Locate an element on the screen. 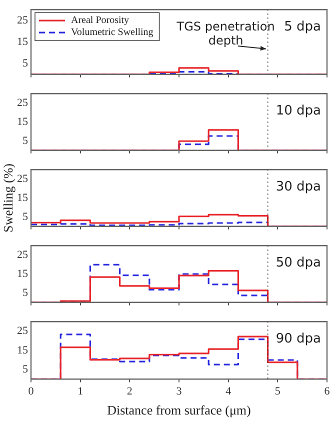 This screenshot has width=333, height=421. x-tick-label: 3 is located at coordinates (179, 392).